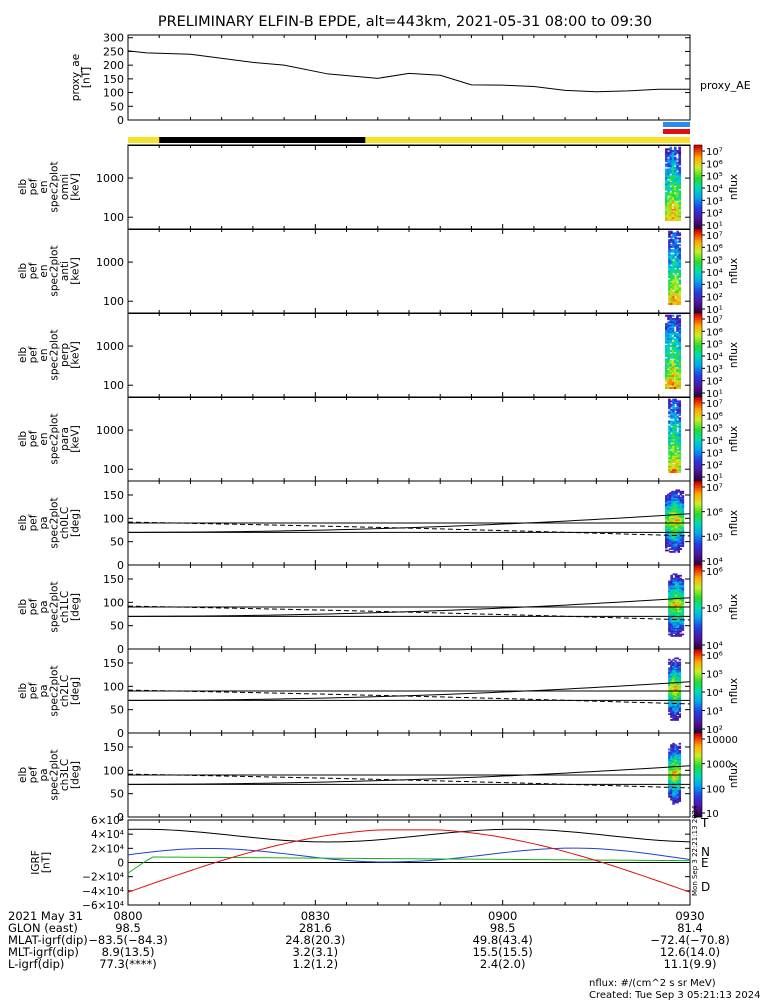  What do you see at coordinates (315, 928) in the screenshot?
I see `xaxis-tick-0830-line: 281.6` at bounding box center [315, 928].